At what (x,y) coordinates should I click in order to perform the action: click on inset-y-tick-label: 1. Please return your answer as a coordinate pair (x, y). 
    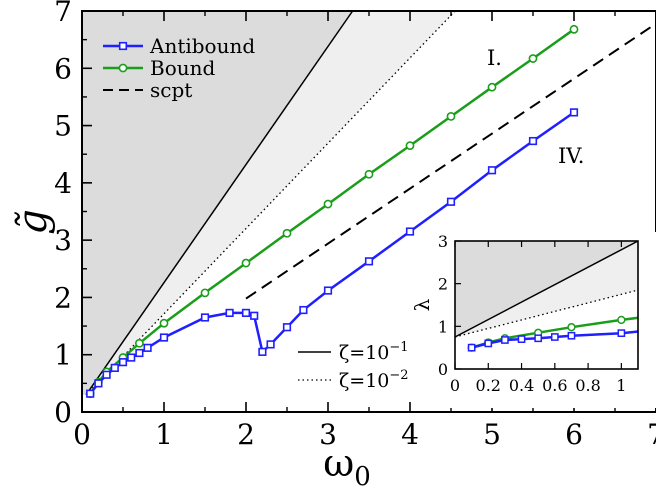
    Looking at the image, I should click on (443, 326).